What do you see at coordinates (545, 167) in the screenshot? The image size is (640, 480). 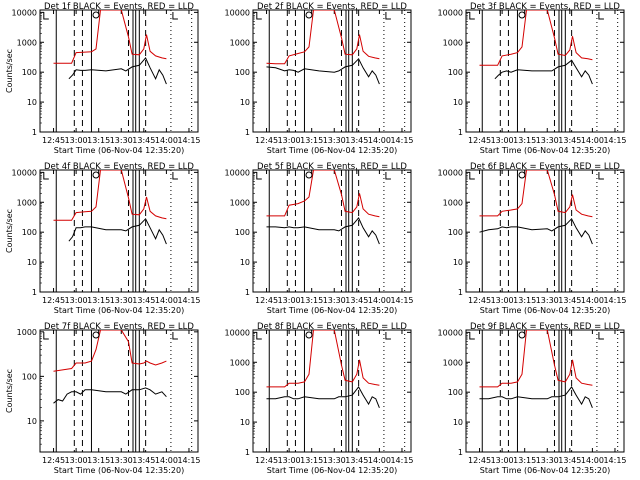 I see `chart-title: Det 6f BLACK = Events, RED = LLD` at bounding box center [545, 167].